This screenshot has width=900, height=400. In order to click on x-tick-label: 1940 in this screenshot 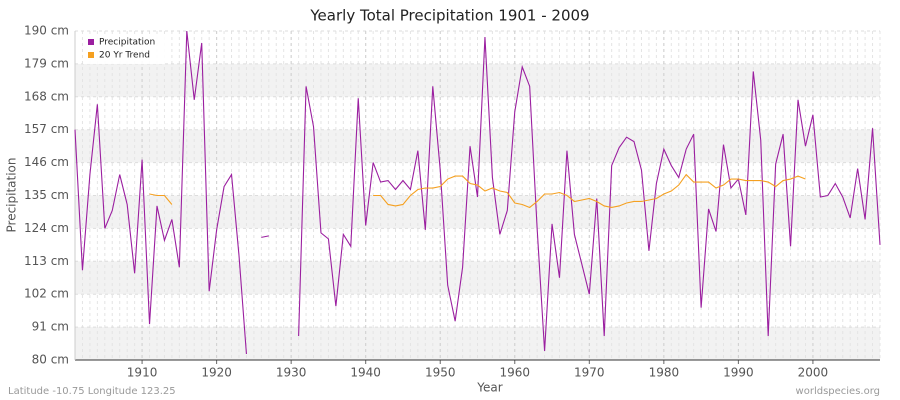, I will do `click(365, 373)`.